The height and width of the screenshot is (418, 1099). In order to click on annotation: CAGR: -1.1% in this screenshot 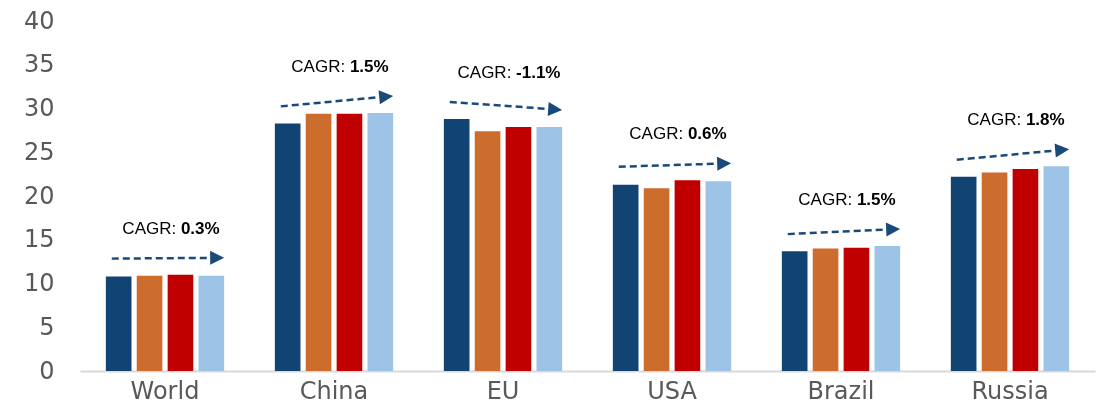, I will do `click(509, 72)`.